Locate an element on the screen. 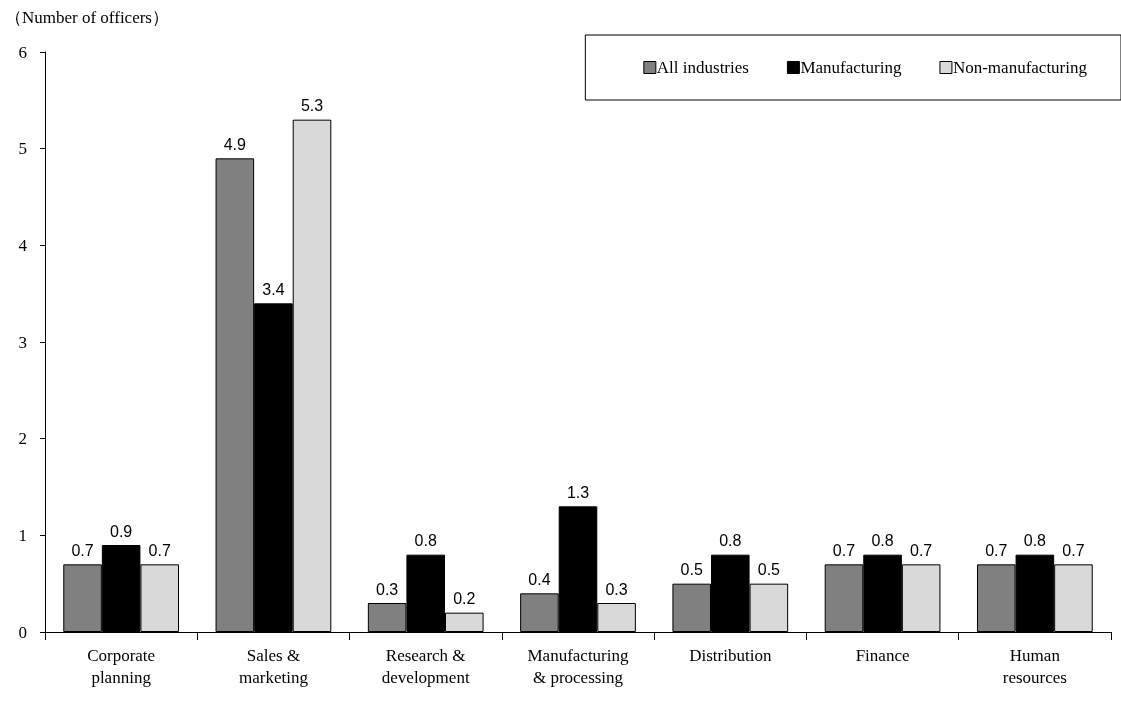  y-tick-label: 1 is located at coordinates (22, 535).